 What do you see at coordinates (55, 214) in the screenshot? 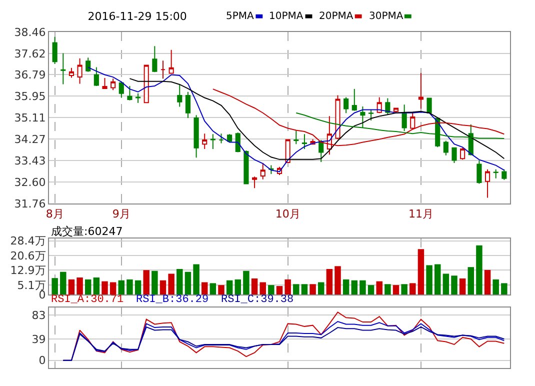
I see `x-tick-label: 8月` at bounding box center [55, 214].